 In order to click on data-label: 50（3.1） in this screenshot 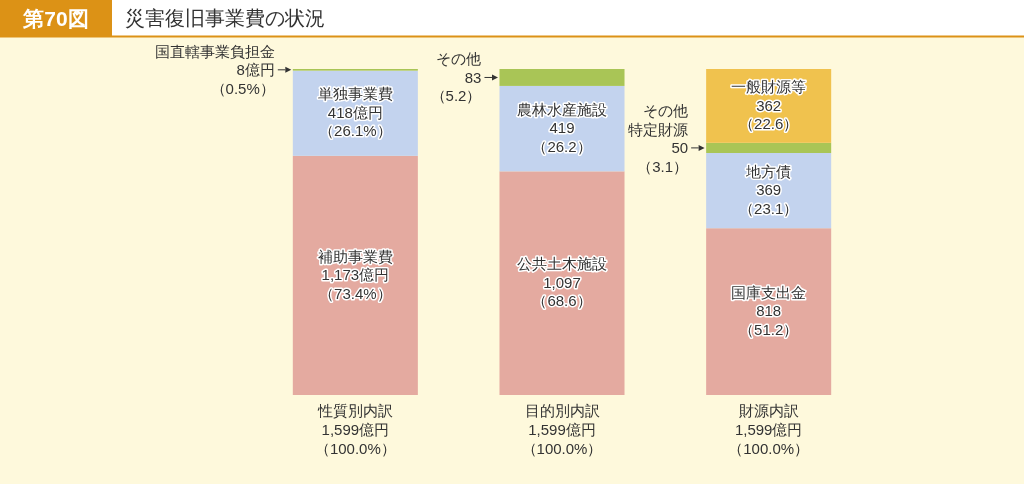, I will do `click(663, 157)`.